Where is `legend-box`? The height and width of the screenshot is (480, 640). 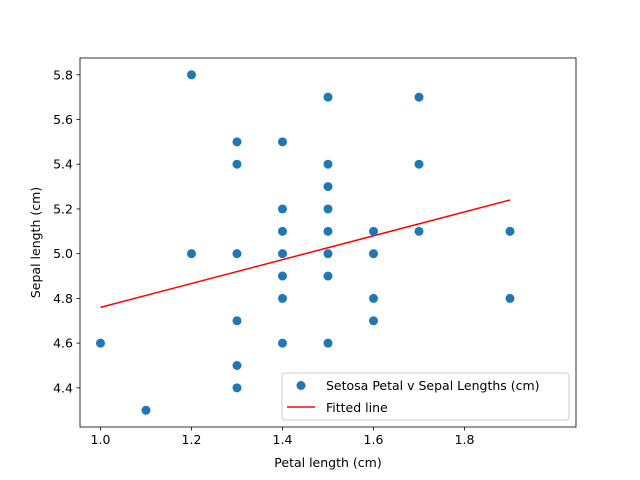 legend-box is located at coordinates (425, 396).